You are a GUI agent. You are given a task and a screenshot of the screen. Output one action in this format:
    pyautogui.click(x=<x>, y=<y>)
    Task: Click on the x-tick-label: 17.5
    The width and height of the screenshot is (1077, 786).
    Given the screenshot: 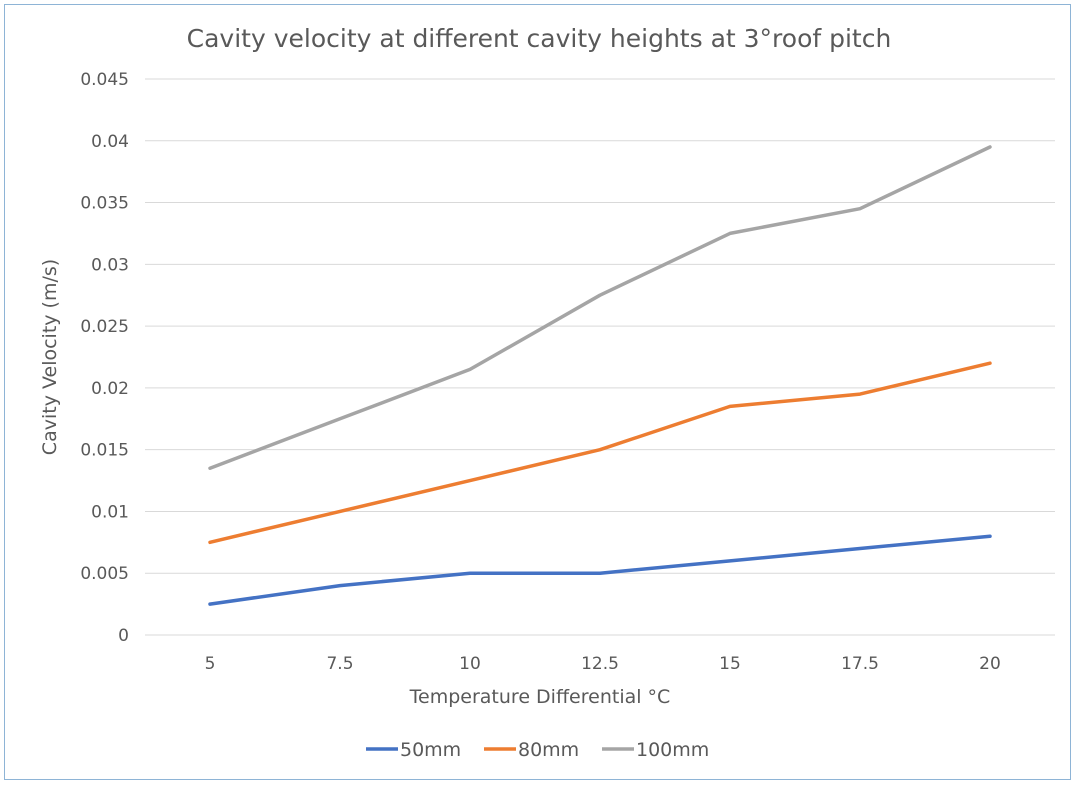 What is the action you would take?
    pyautogui.click(x=860, y=664)
    